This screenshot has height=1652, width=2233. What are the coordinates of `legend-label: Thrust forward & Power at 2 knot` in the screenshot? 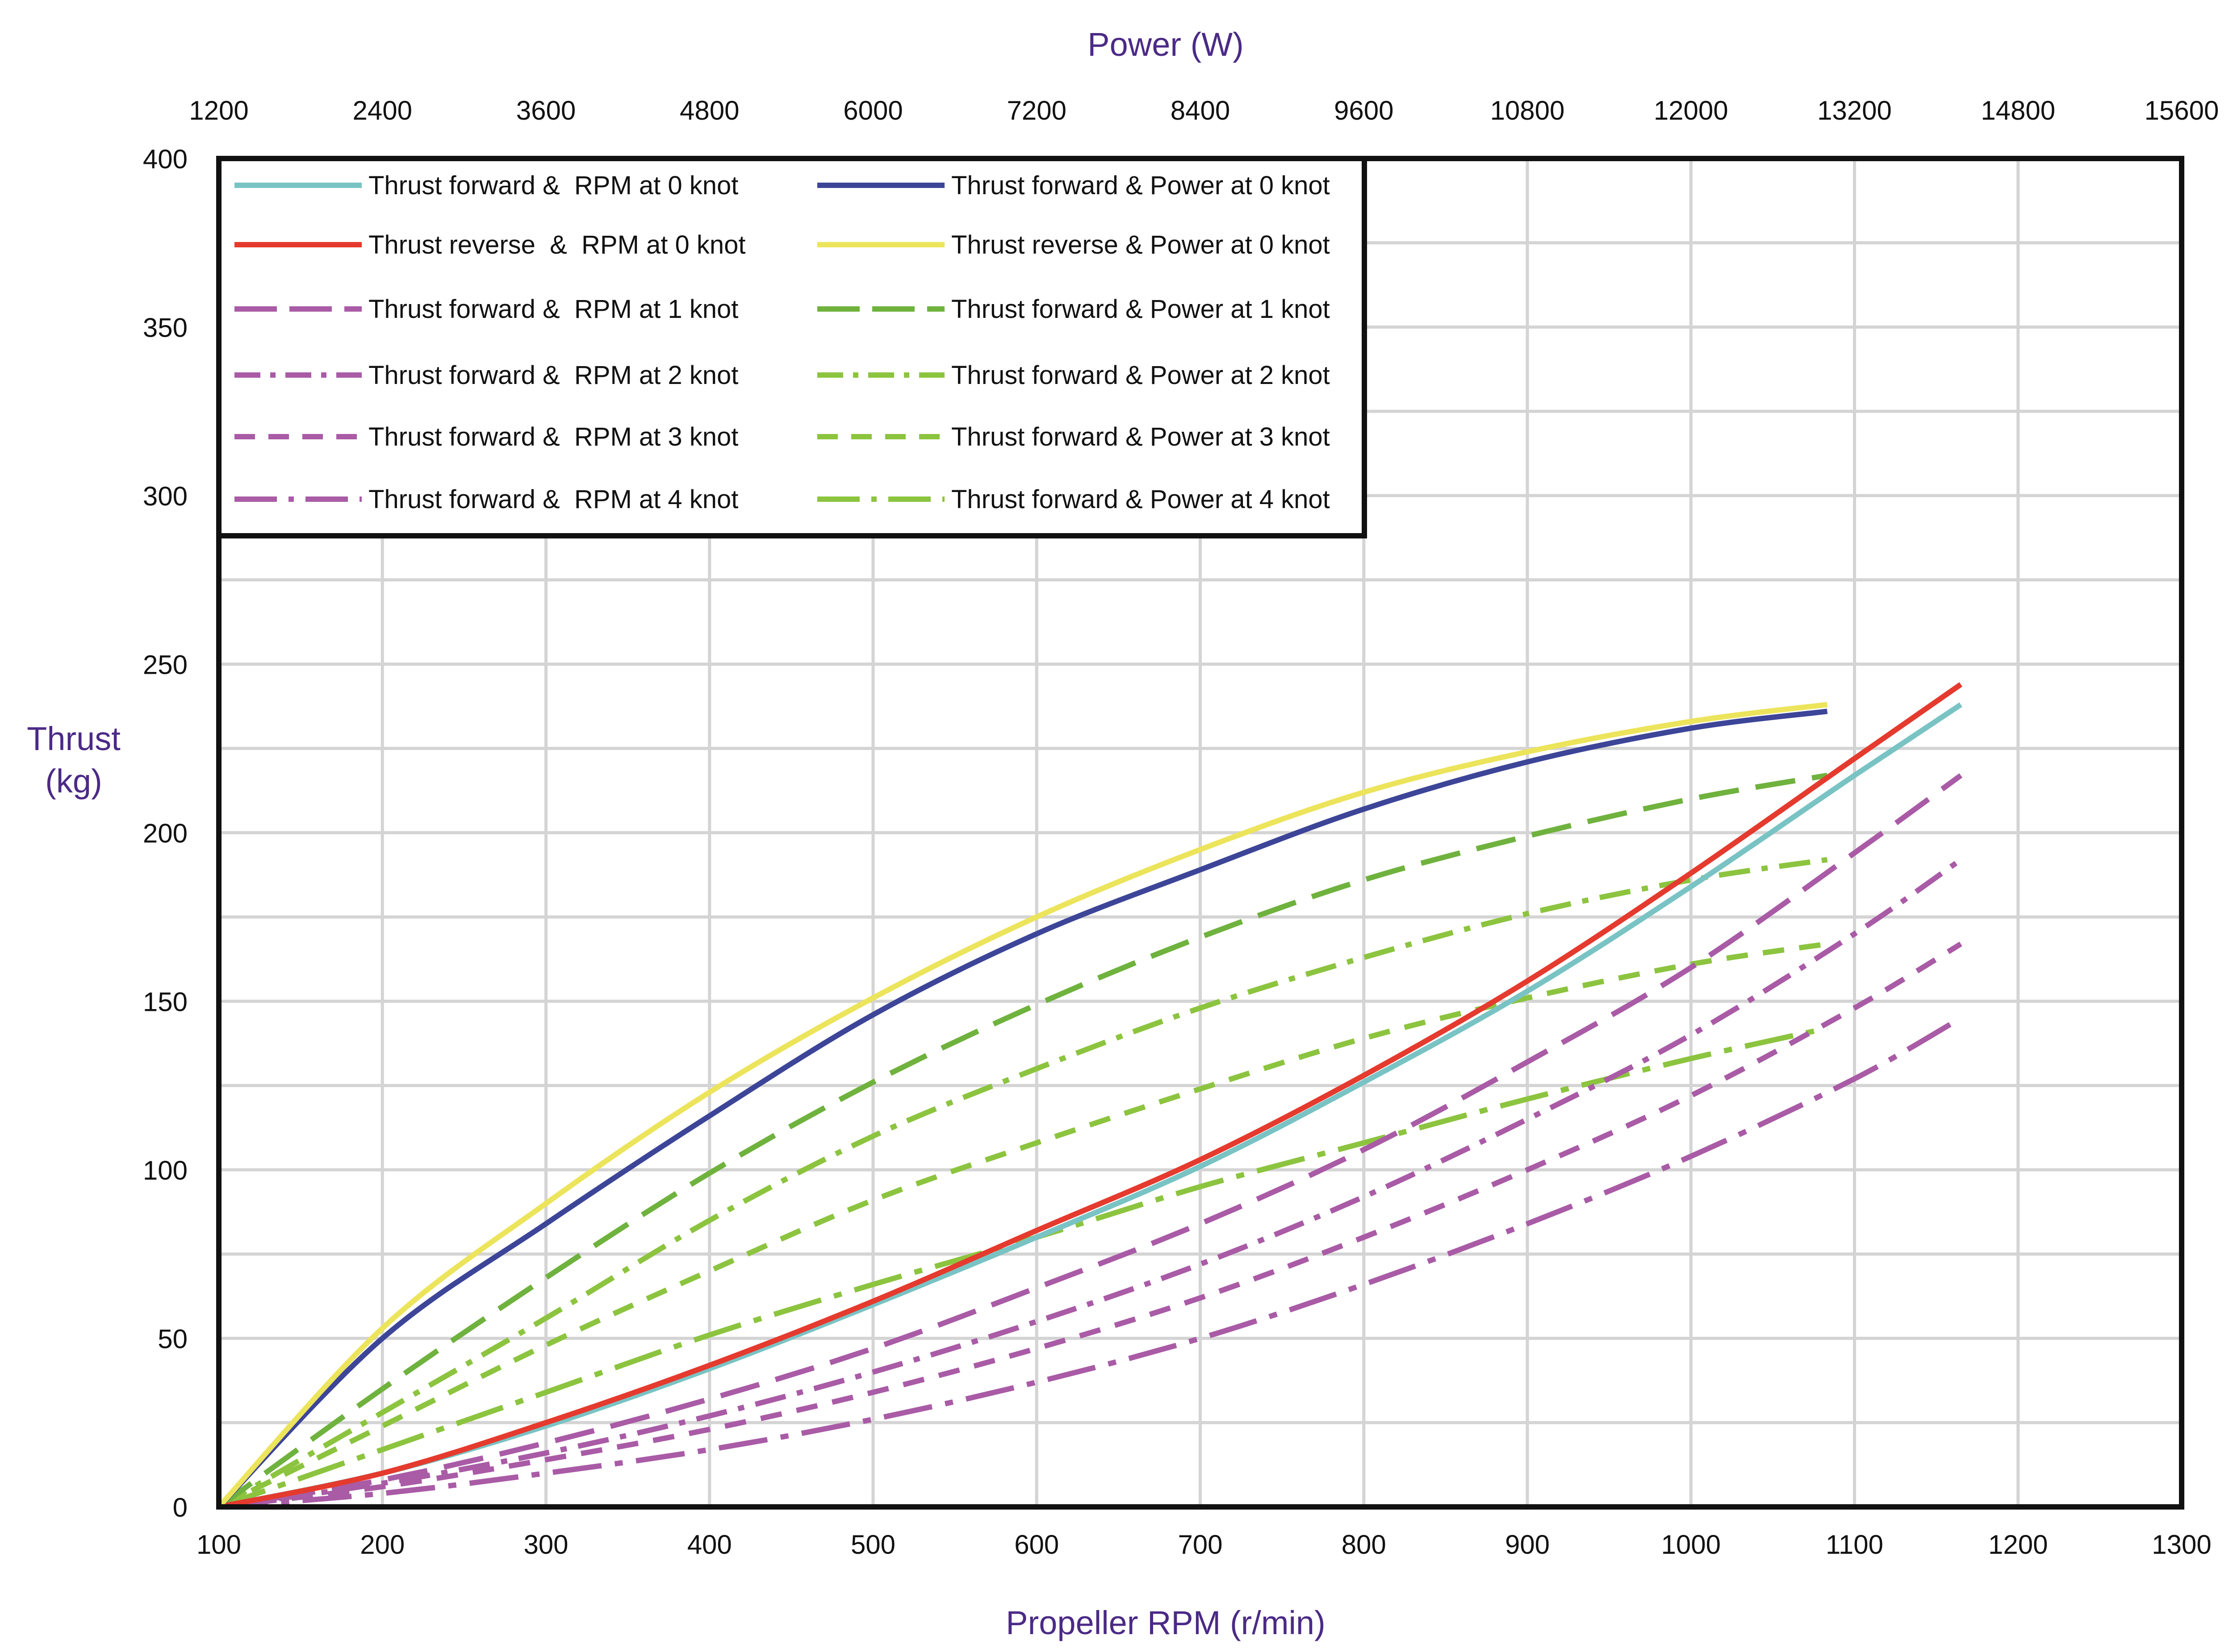 It's located at (1140, 375).